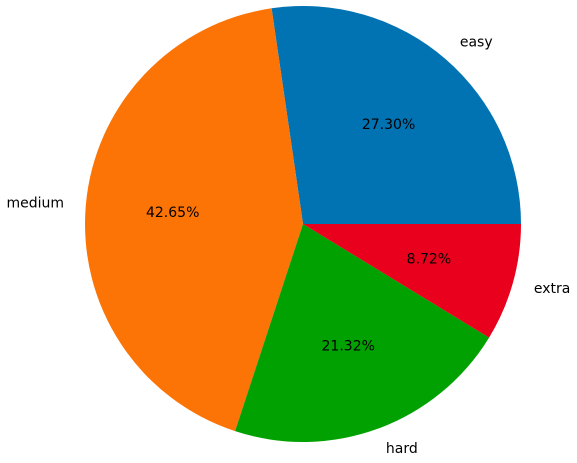  I want to click on slice-label: hard, so click(402, 449).